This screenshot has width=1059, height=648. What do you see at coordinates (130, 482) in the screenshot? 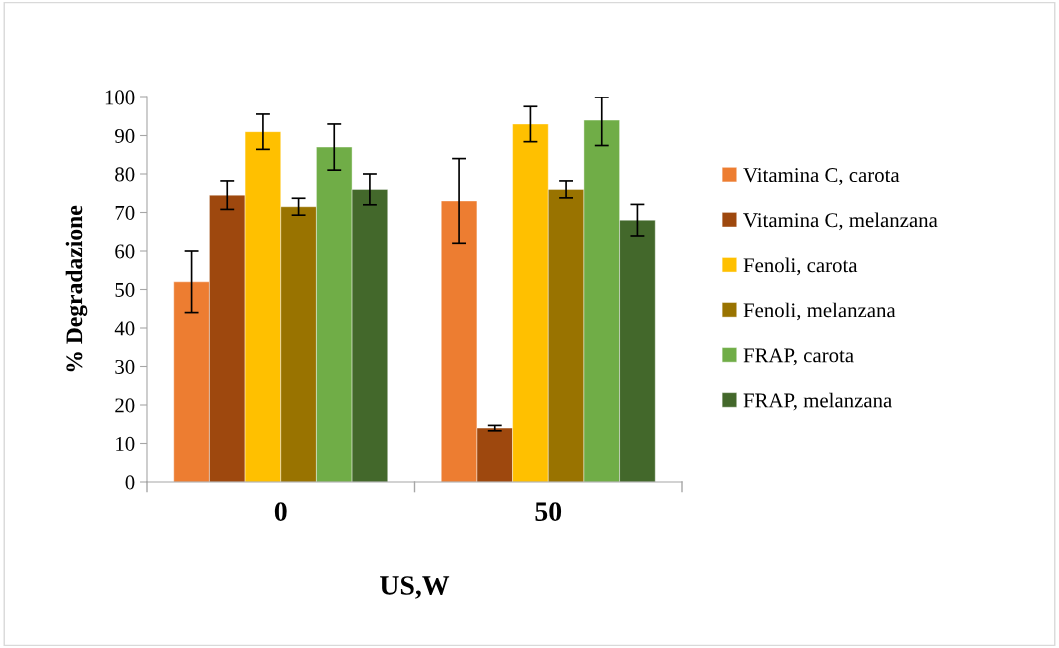
I see `y-tick-label: 0` at bounding box center [130, 482].